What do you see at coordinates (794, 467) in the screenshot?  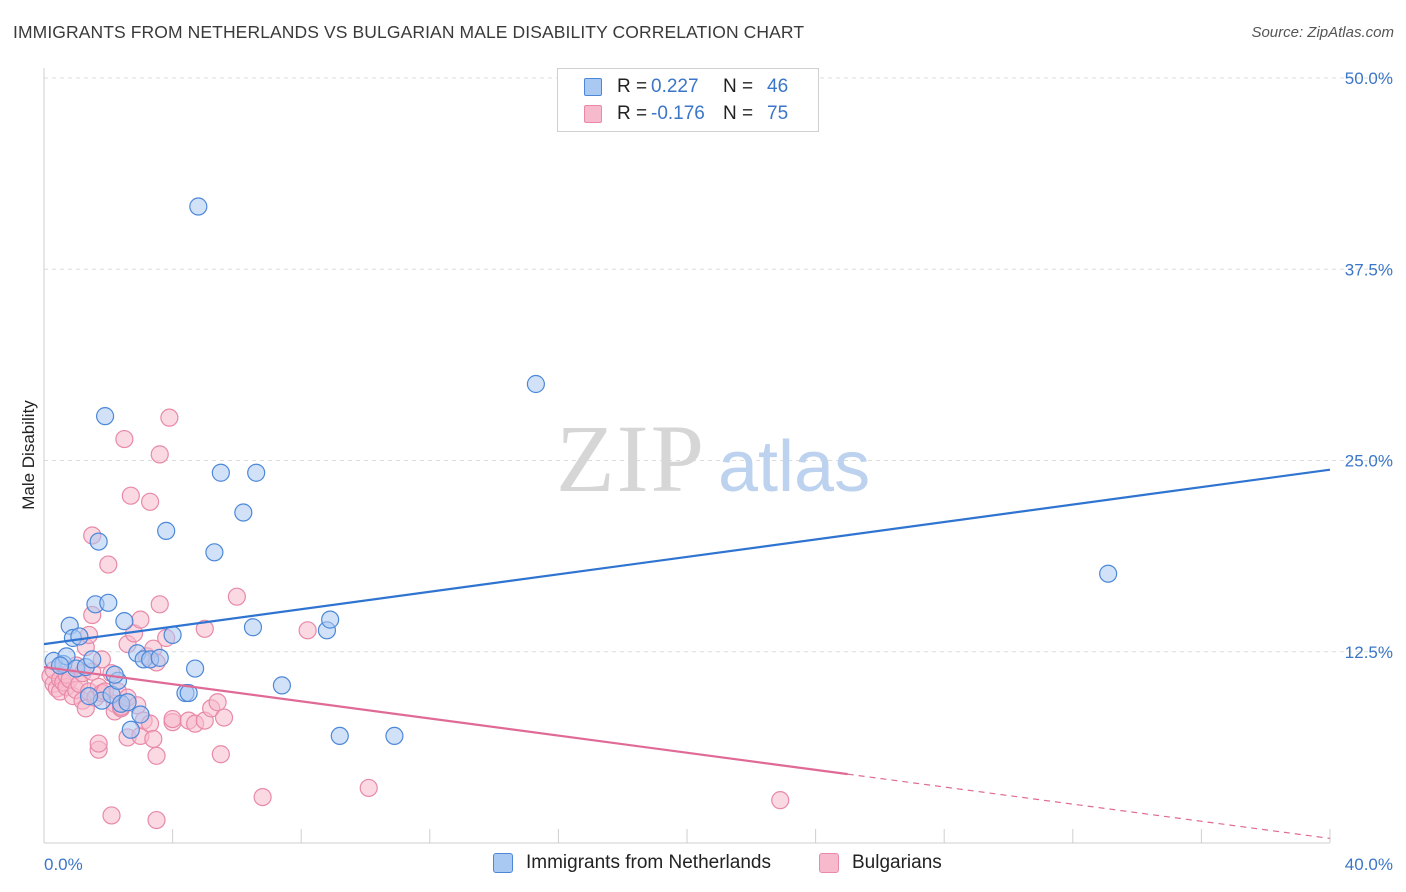 I see `watermark-atlas: atlas` at bounding box center [794, 467].